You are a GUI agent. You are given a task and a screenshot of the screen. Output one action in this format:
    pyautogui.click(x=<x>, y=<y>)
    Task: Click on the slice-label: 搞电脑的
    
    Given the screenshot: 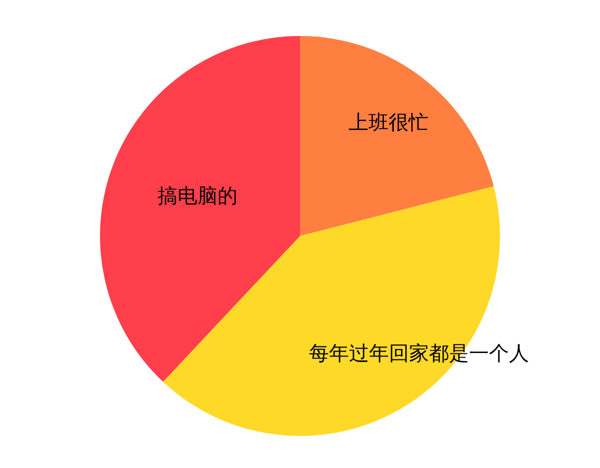 What is the action you would take?
    pyautogui.click(x=198, y=196)
    